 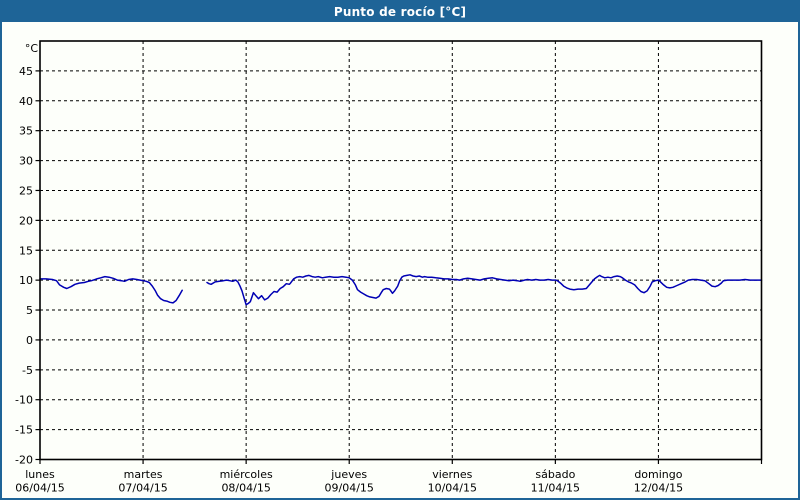 I want to click on x-day-name-label: martes, so click(x=143, y=474).